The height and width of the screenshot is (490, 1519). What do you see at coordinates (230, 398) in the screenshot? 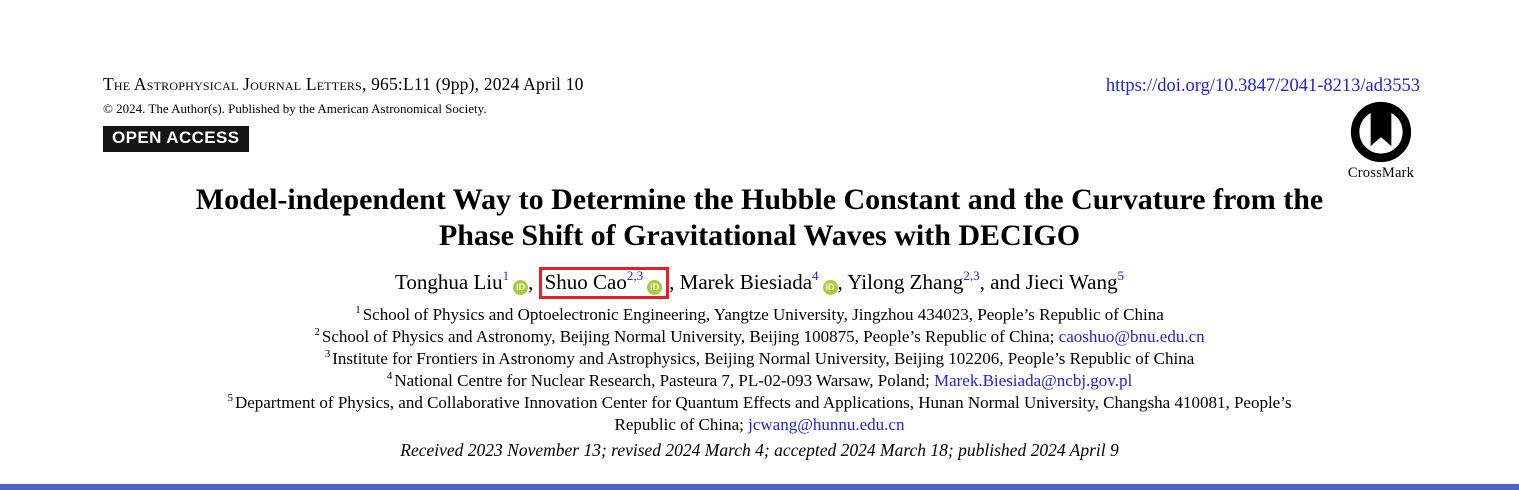
I see `affiliation-superscript: 5` at bounding box center [230, 398].